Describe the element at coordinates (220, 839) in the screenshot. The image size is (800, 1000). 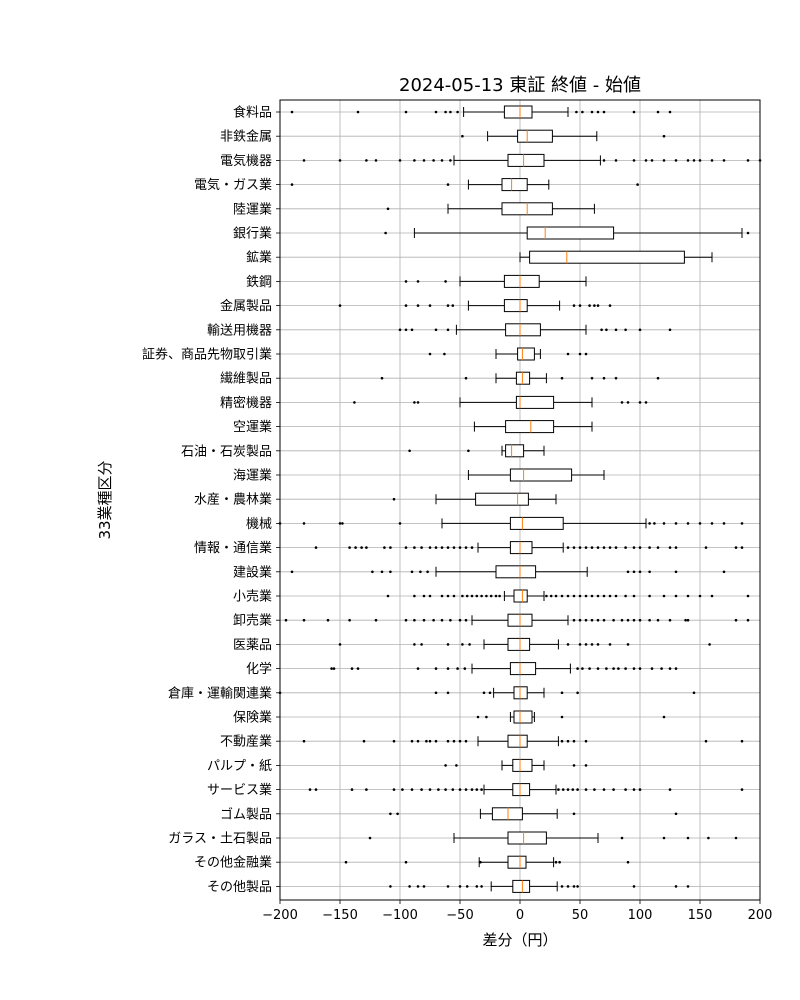
I see `category-label: ガラス・土石製品` at that location.